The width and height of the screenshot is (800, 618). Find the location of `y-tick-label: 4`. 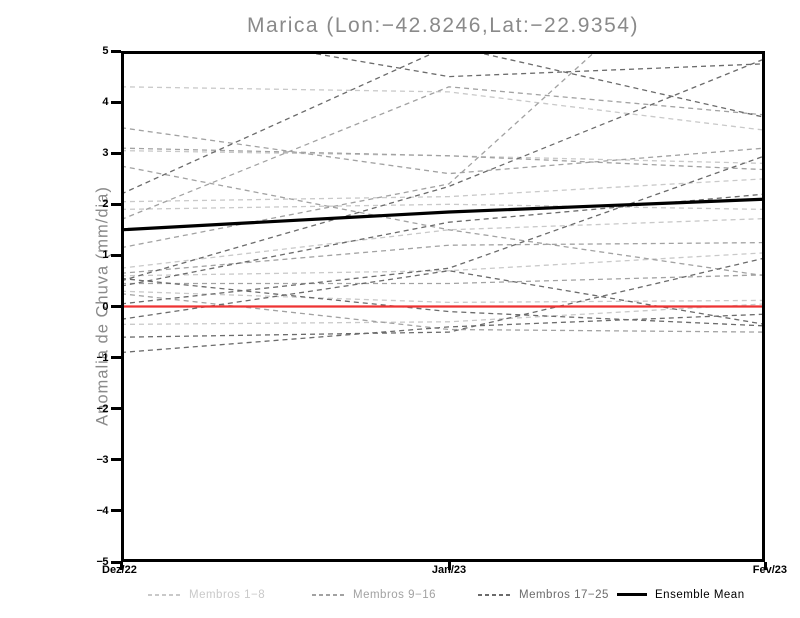

y-tick-label: 4 is located at coordinates (105, 102).